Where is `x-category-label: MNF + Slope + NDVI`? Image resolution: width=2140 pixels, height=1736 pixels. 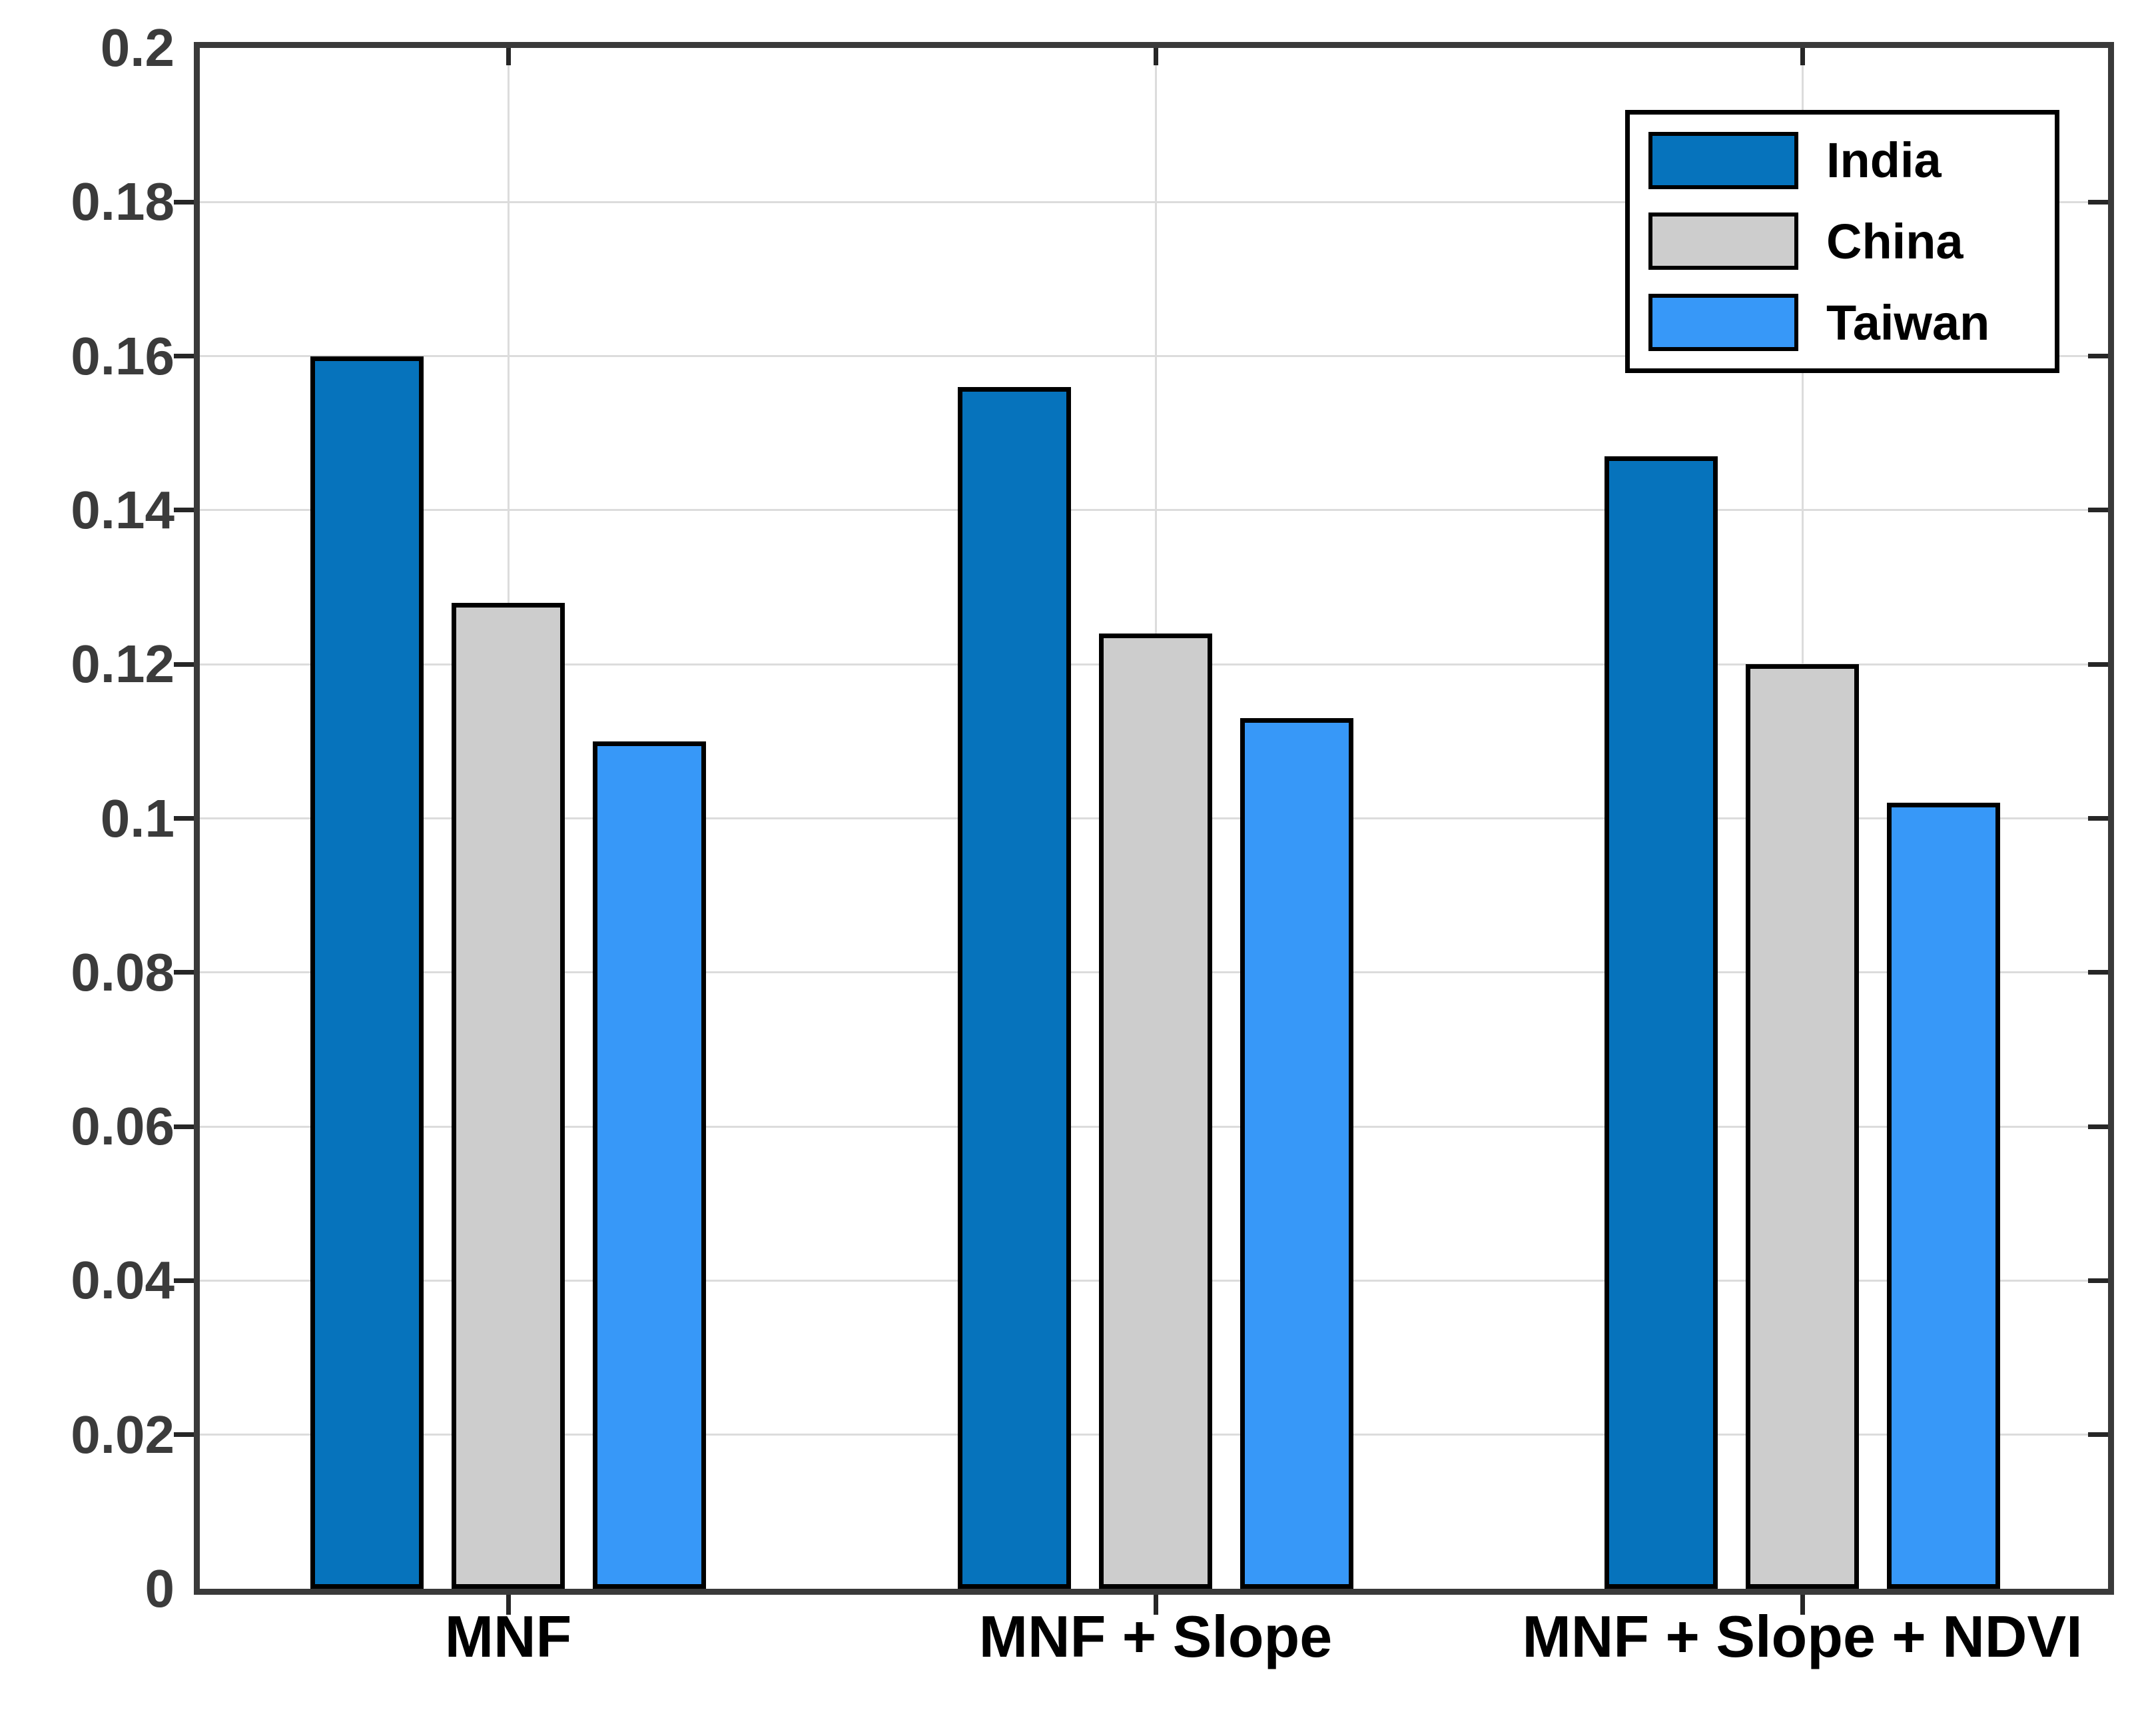
x-category-label: MNF + Slope + NDVI is located at coordinates (1802, 1636).